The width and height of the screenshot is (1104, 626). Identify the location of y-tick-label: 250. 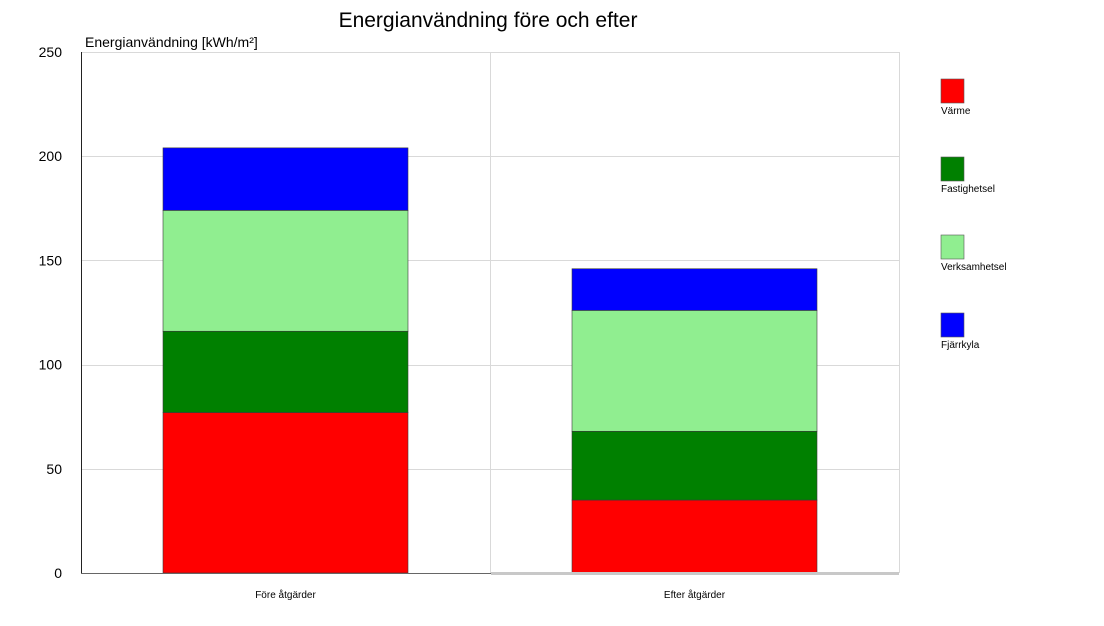
(51, 52).